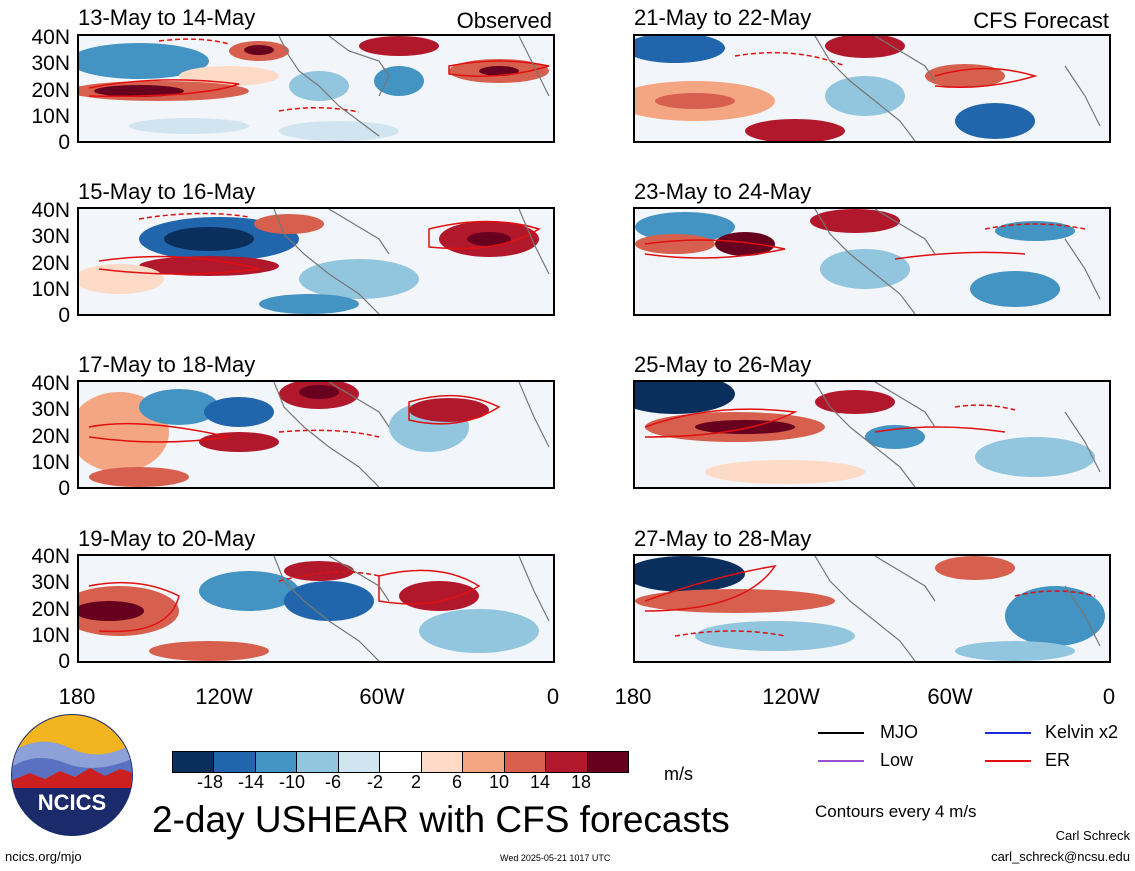  Describe the element at coordinates (540, 782) in the screenshot. I see `colorbar-tick: 14` at that location.